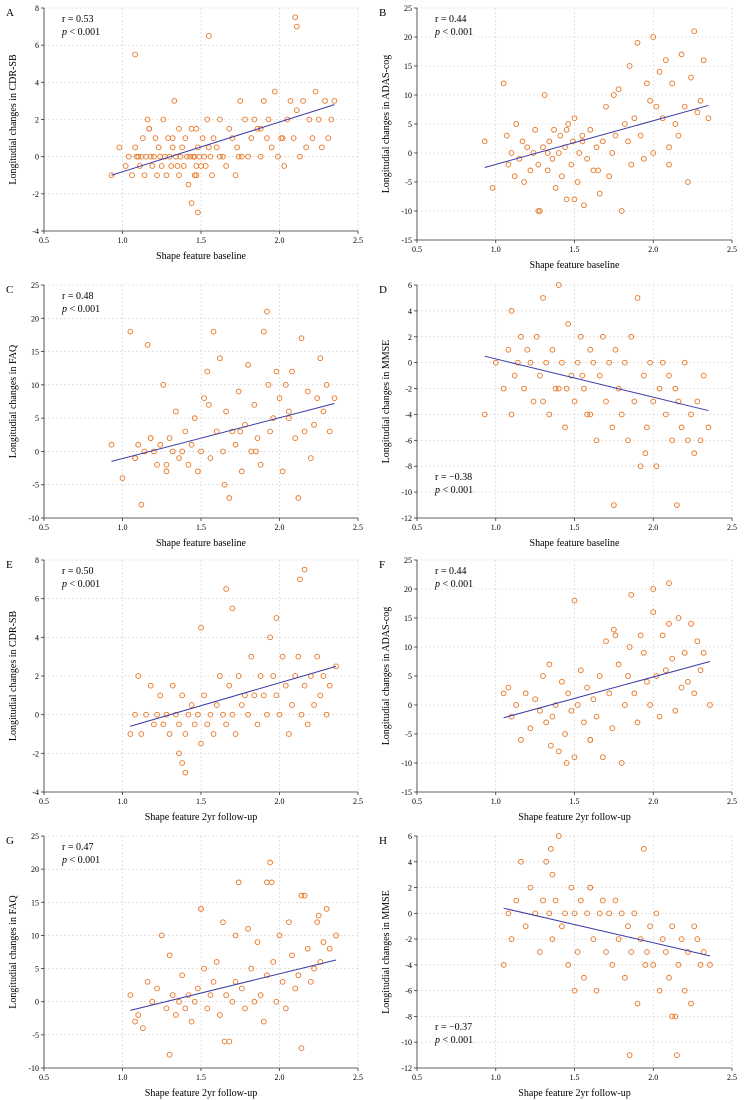 The image size is (746, 1100). Describe the element at coordinates (9, 565) in the screenshot. I see `panel-label: E` at that location.